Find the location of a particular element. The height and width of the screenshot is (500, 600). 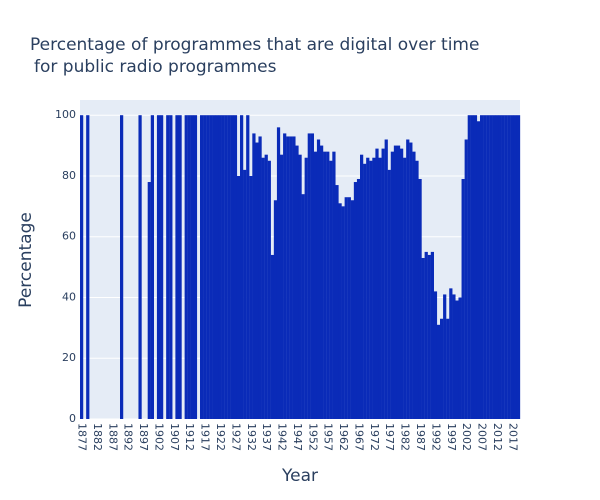

x-axis-label: Year is located at coordinates (299, 476).